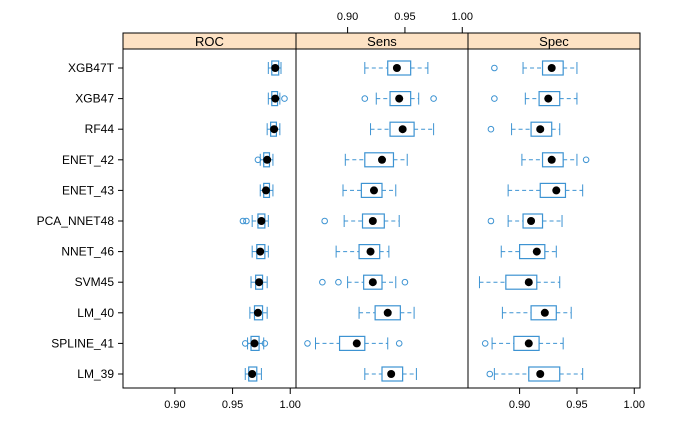 The height and width of the screenshot is (442, 698). I want to click on row-label: RF44, so click(100, 129).